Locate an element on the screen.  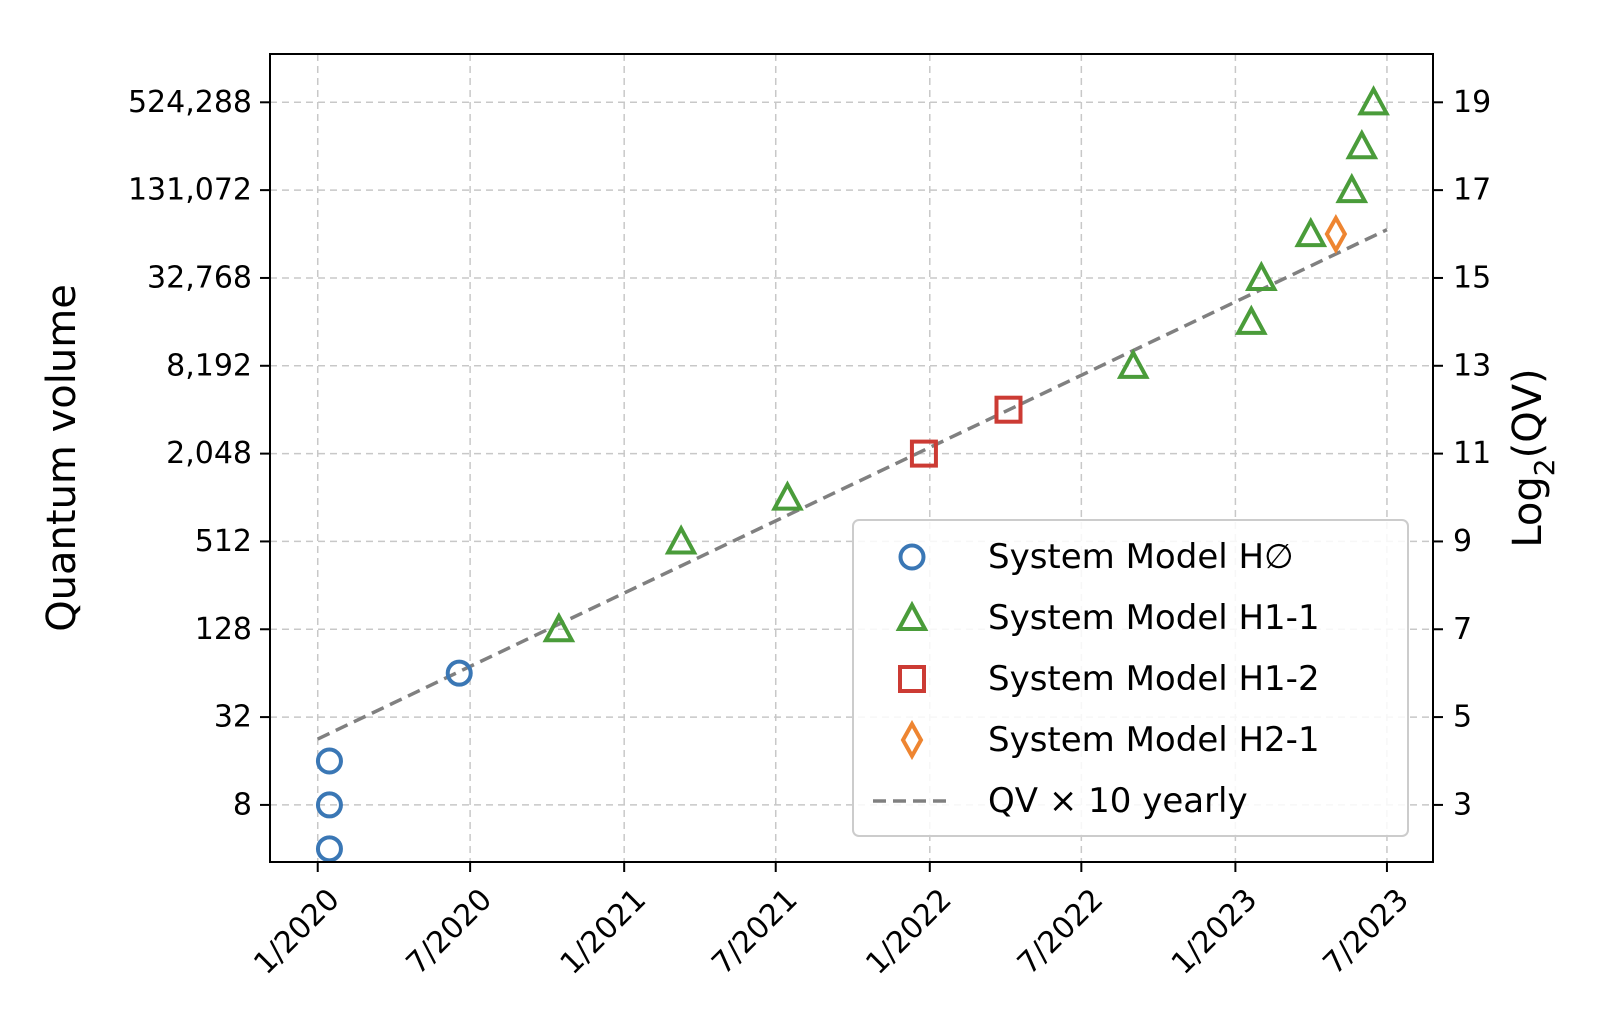
left-y-tick-label: 131,072 is located at coordinates (190, 190).